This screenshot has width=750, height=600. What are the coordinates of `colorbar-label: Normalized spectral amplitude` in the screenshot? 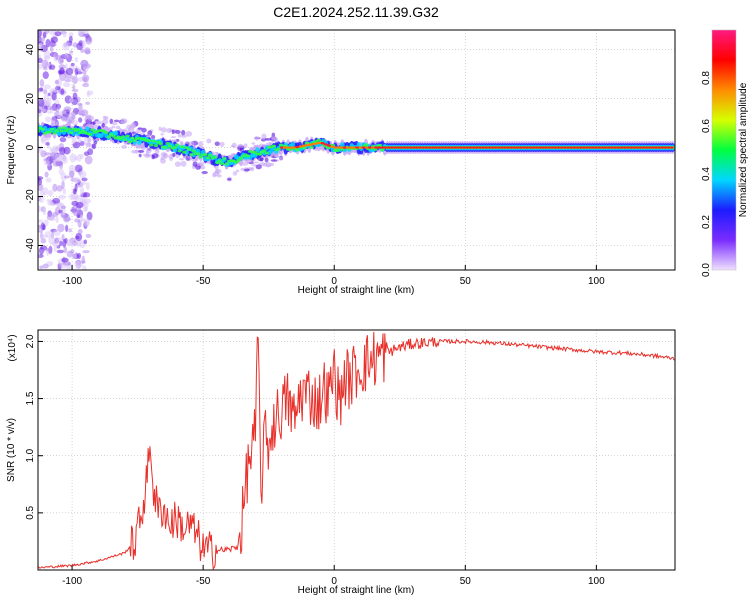 It's located at (743, 149).